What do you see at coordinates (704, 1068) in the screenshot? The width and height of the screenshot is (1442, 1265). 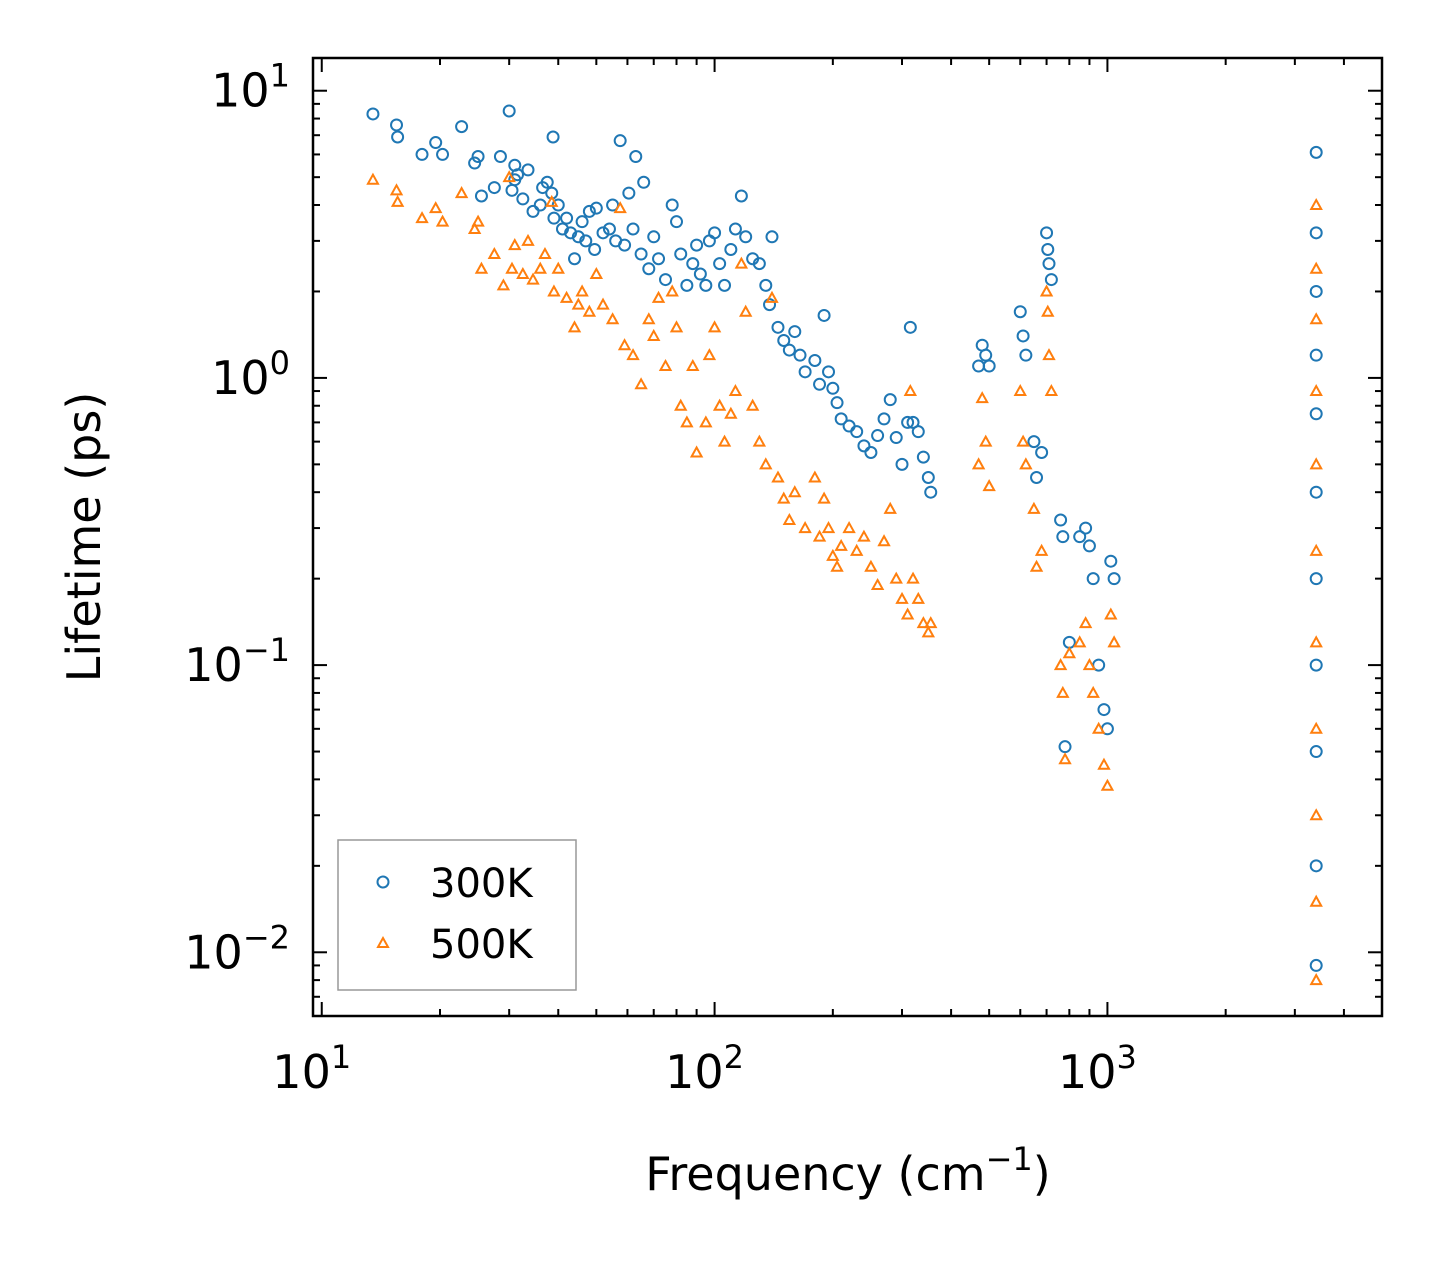 I see `x-tick-label-1: 10²` at bounding box center [704, 1068].